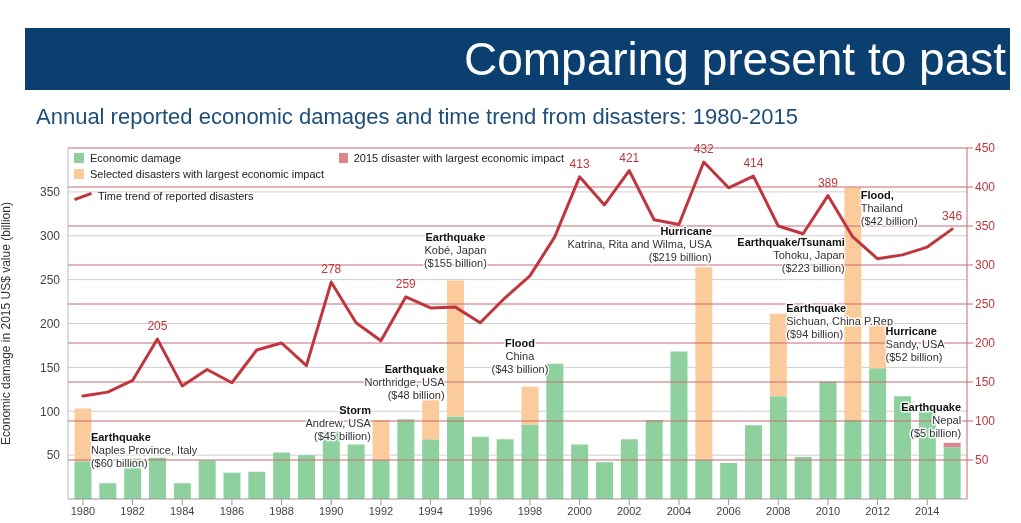 Image resolution: width=1021 pixels, height=523 pixels. What do you see at coordinates (520, 355) in the screenshot?
I see `annotation: Flood China ($43 billion)` at bounding box center [520, 355].